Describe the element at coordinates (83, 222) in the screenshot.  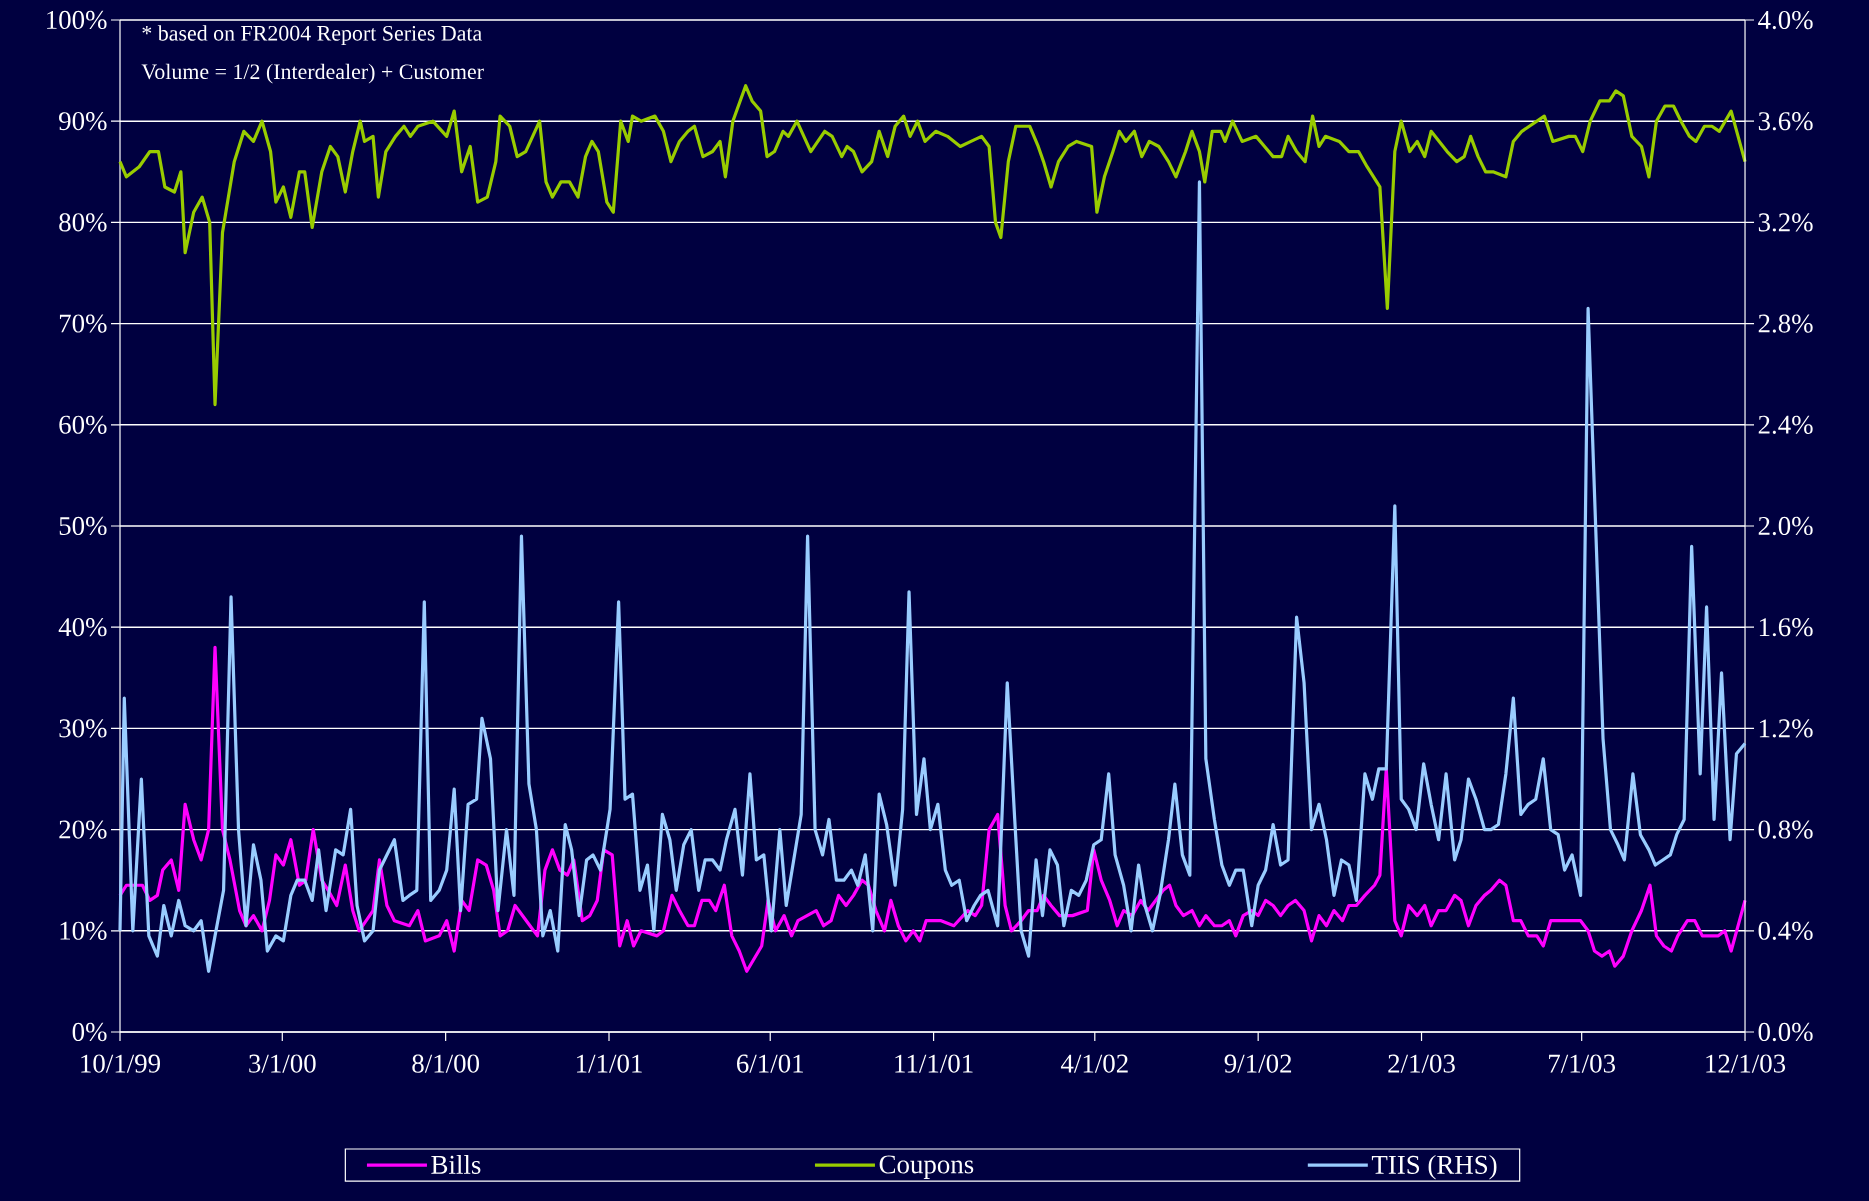
I see `y-tick-label: 80%` at that location.